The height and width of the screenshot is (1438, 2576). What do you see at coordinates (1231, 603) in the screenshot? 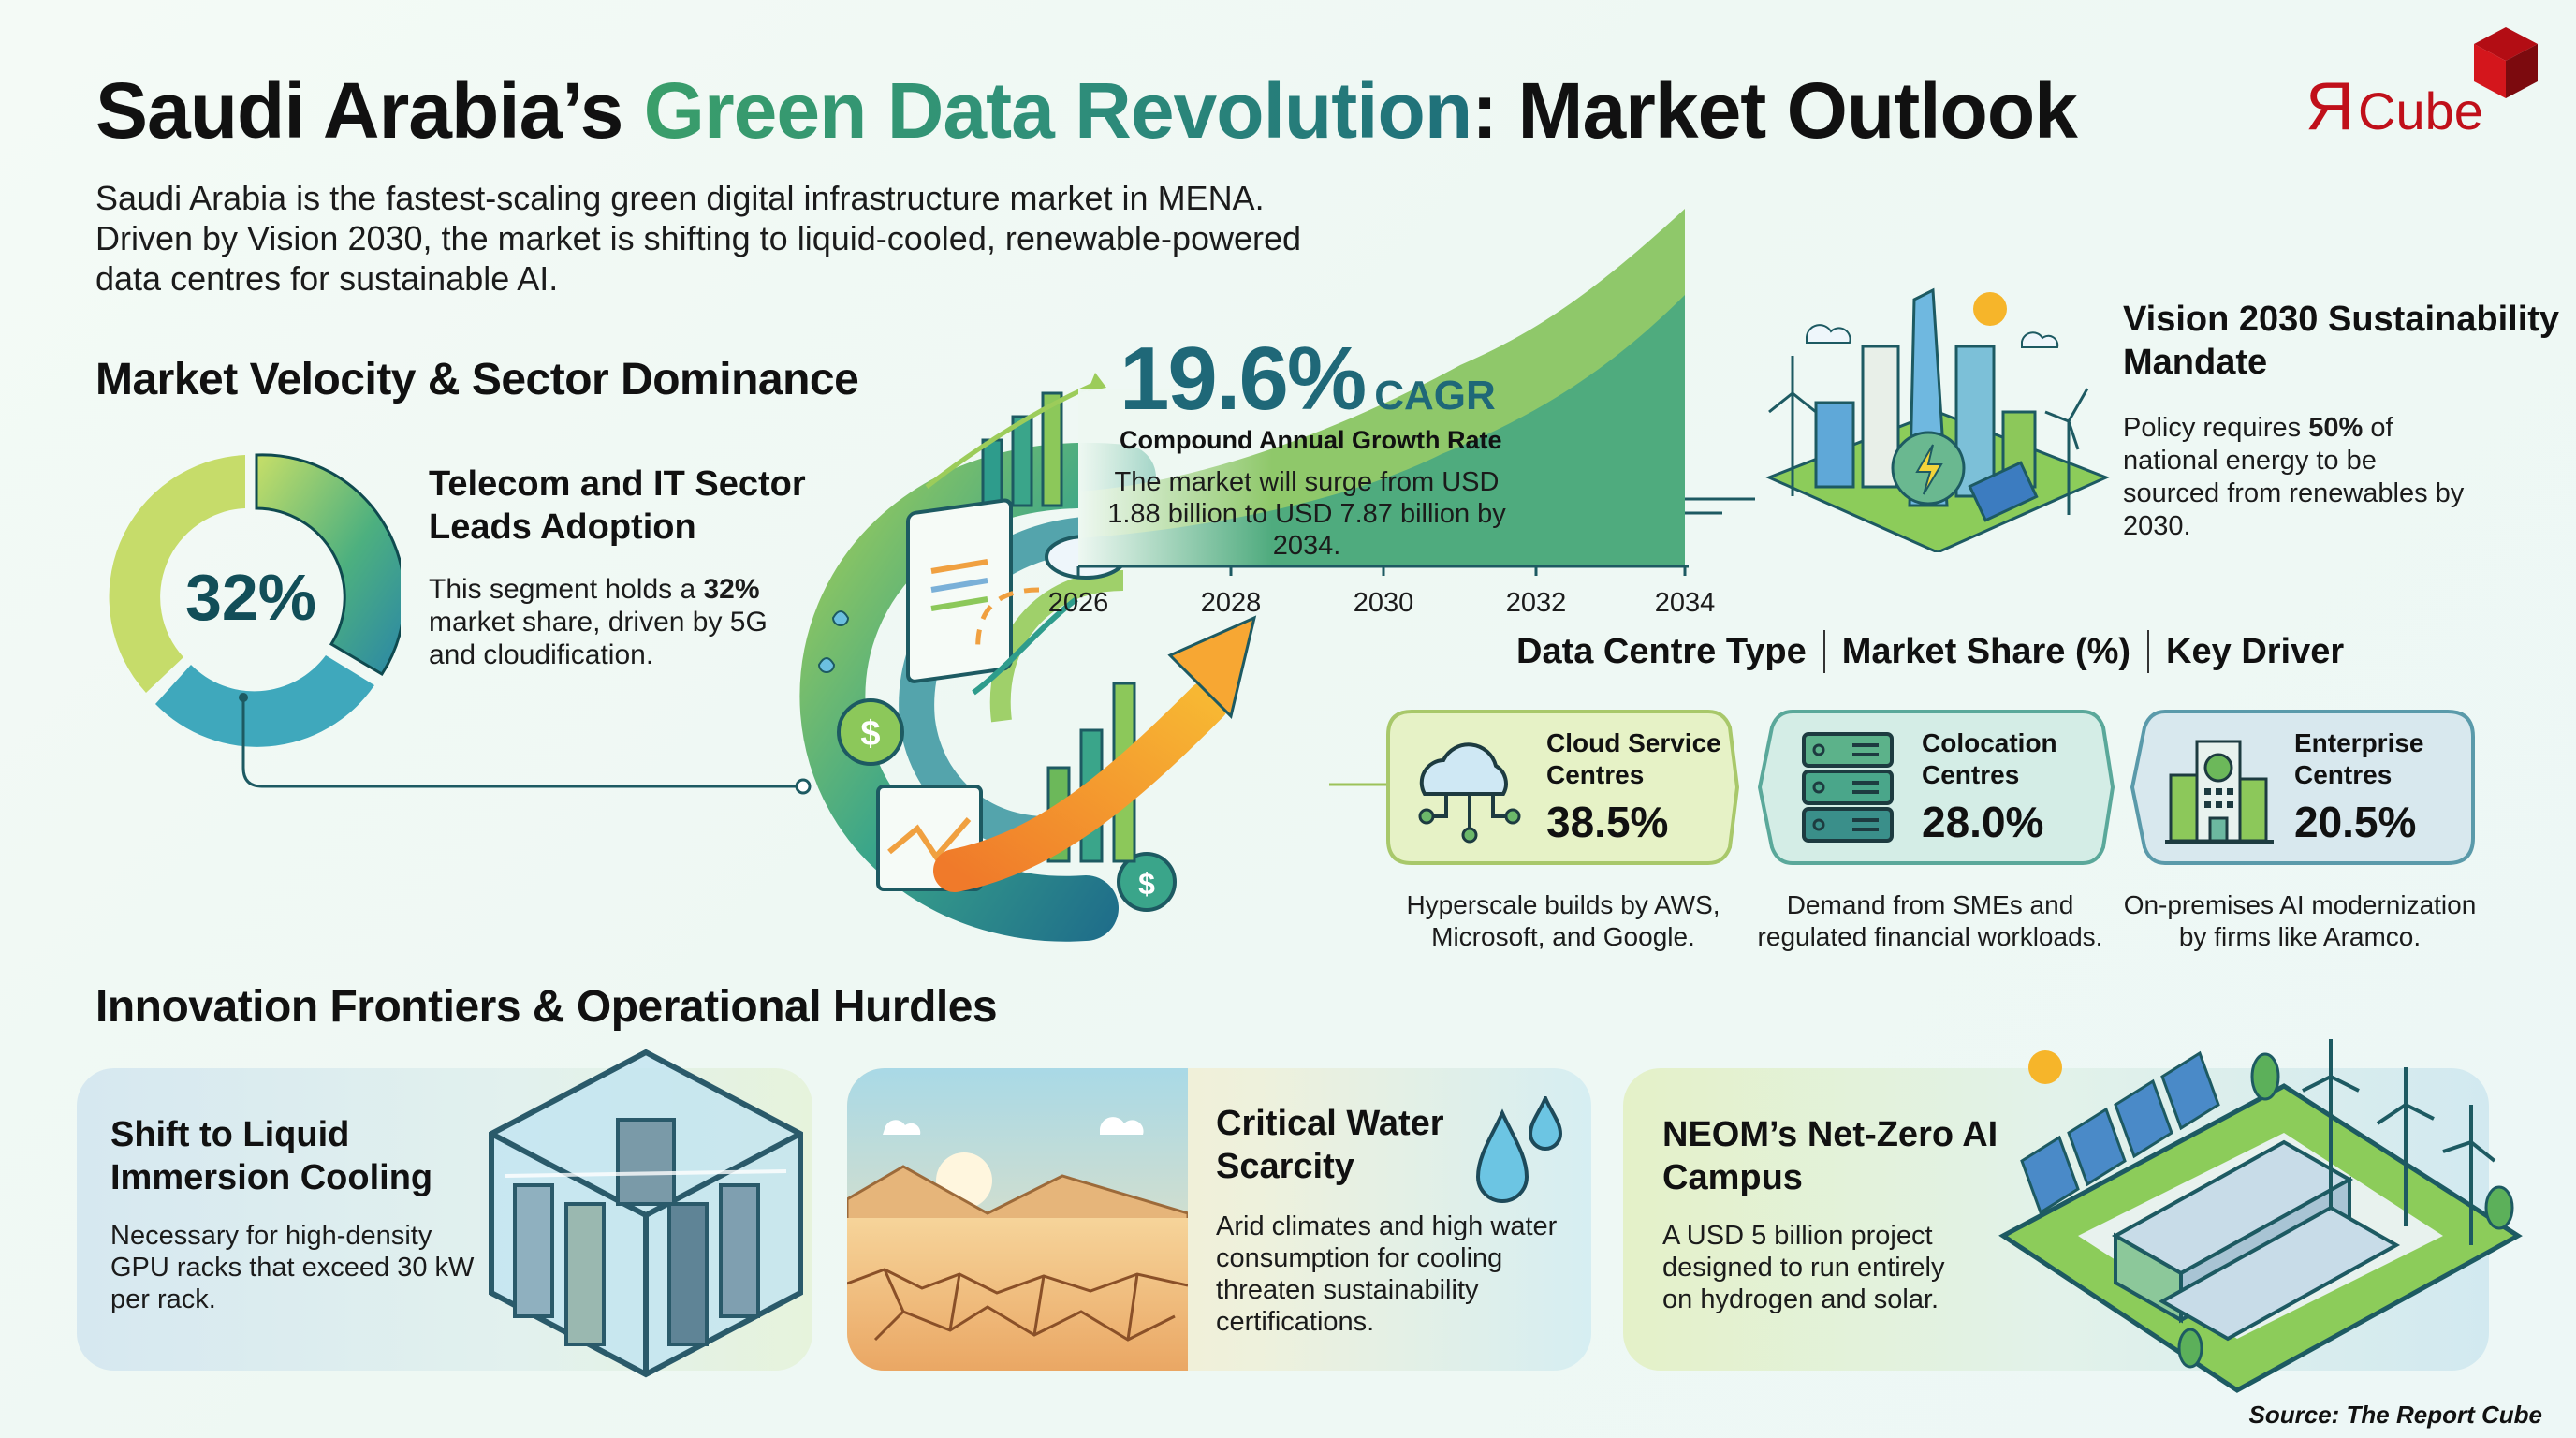
I see `x-tick-2028: 2028` at bounding box center [1231, 603].